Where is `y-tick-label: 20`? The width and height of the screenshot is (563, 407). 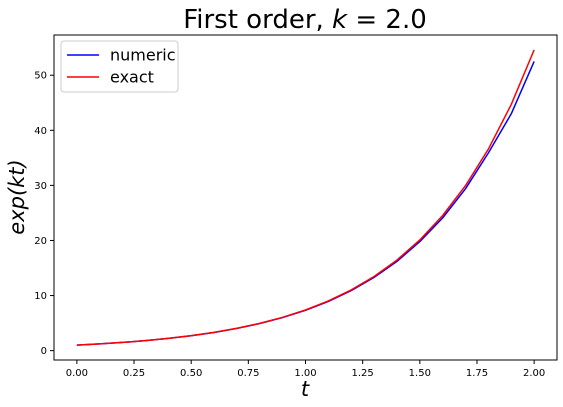 y-tick-label: 20 is located at coordinates (40, 241).